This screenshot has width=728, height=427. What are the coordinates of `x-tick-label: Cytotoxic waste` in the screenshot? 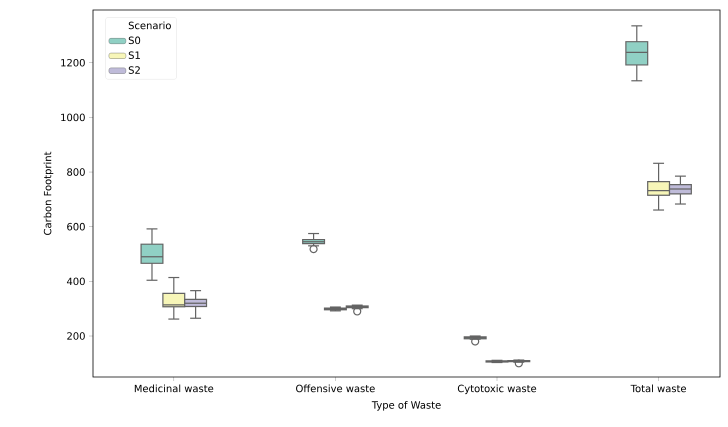 It's located at (497, 389).